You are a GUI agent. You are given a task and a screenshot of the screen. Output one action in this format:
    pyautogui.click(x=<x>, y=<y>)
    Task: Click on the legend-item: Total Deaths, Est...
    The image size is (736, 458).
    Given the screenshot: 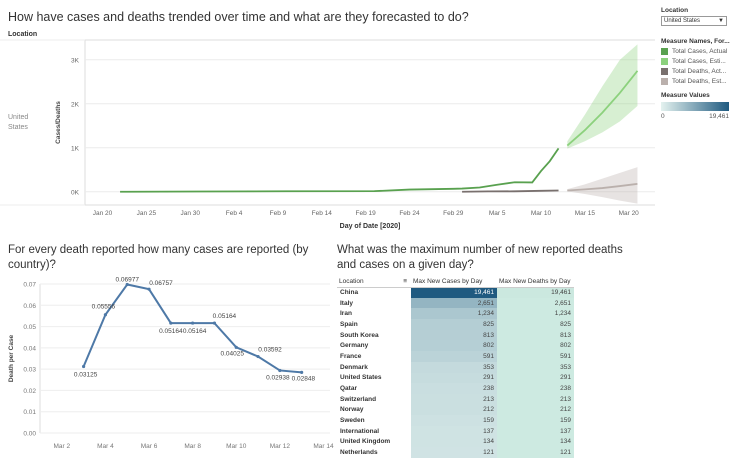 What is the action you would take?
    pyautogui.click(x=697, y=81)
    